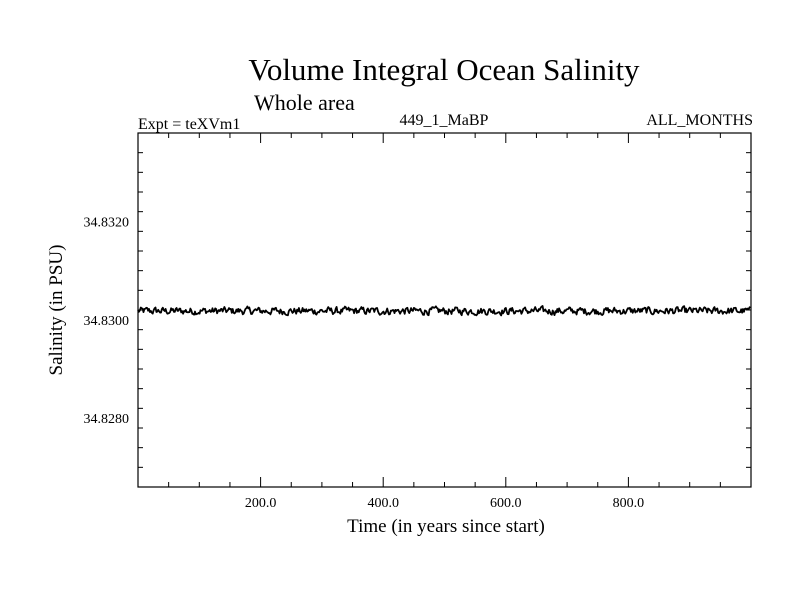  Describe the element at coordinates (629, 503) in the screenshot. I see `x-tick-label: 800.0` at that location.